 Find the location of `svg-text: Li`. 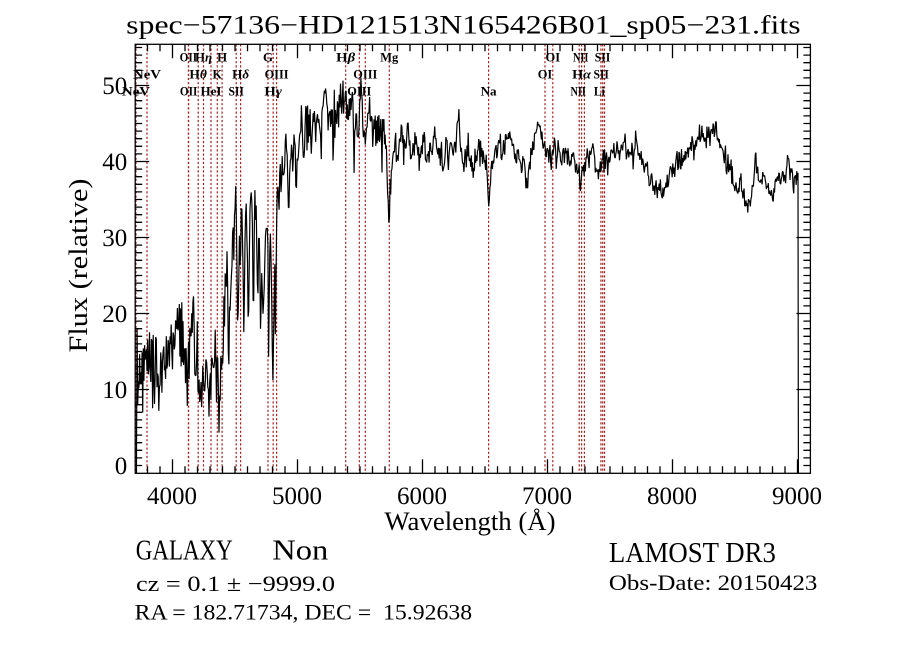

svg-text: Li is located at coordinates (599, 90).